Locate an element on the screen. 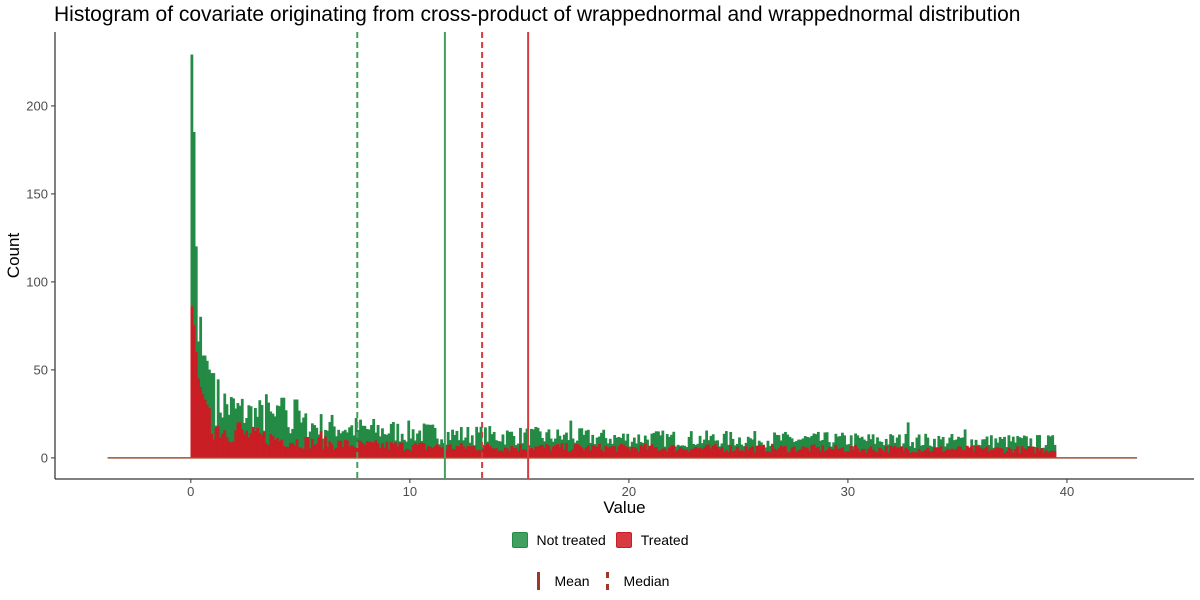 Image resolution: width=1200 pixels, height=600 pixels. legend-key-mean-solid-line is located at coordinates (538, 581).